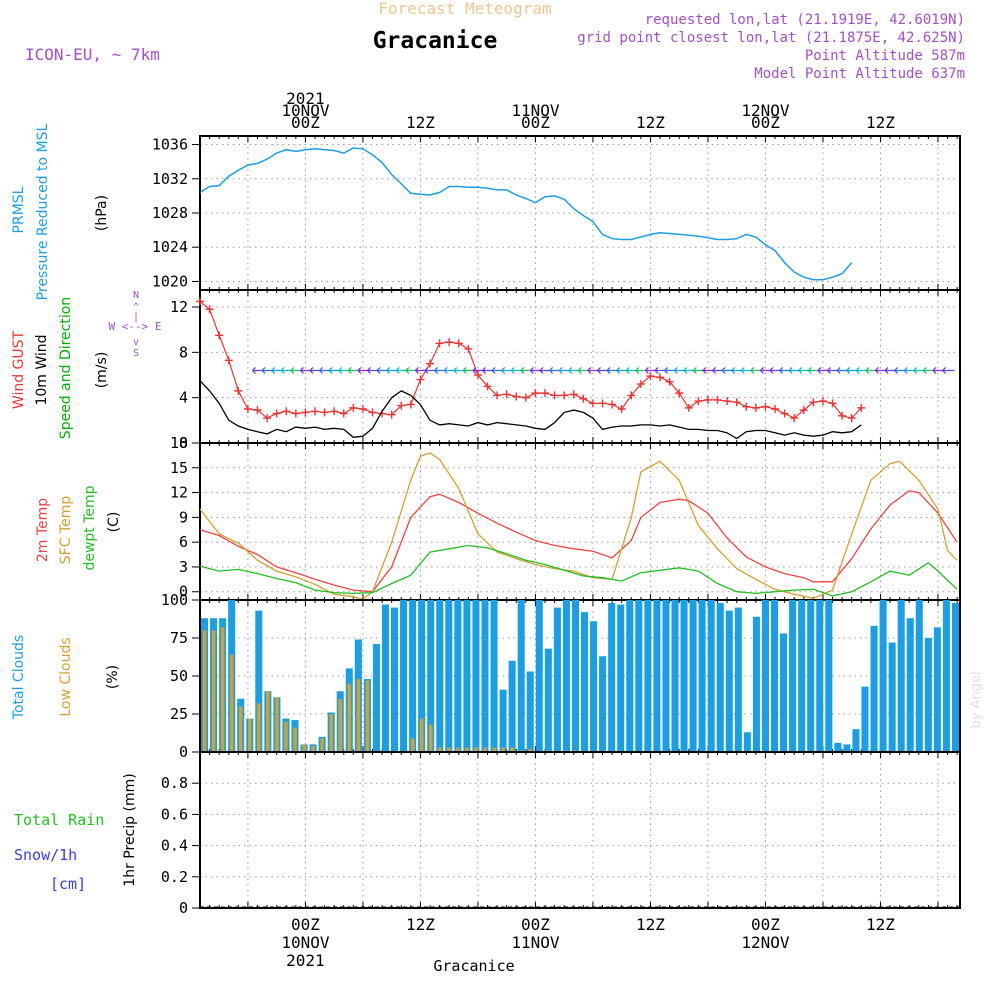  Describe the element at coordinates (174, 846) in the screenshot. I see `y-tick-label: 0.4` at that location.